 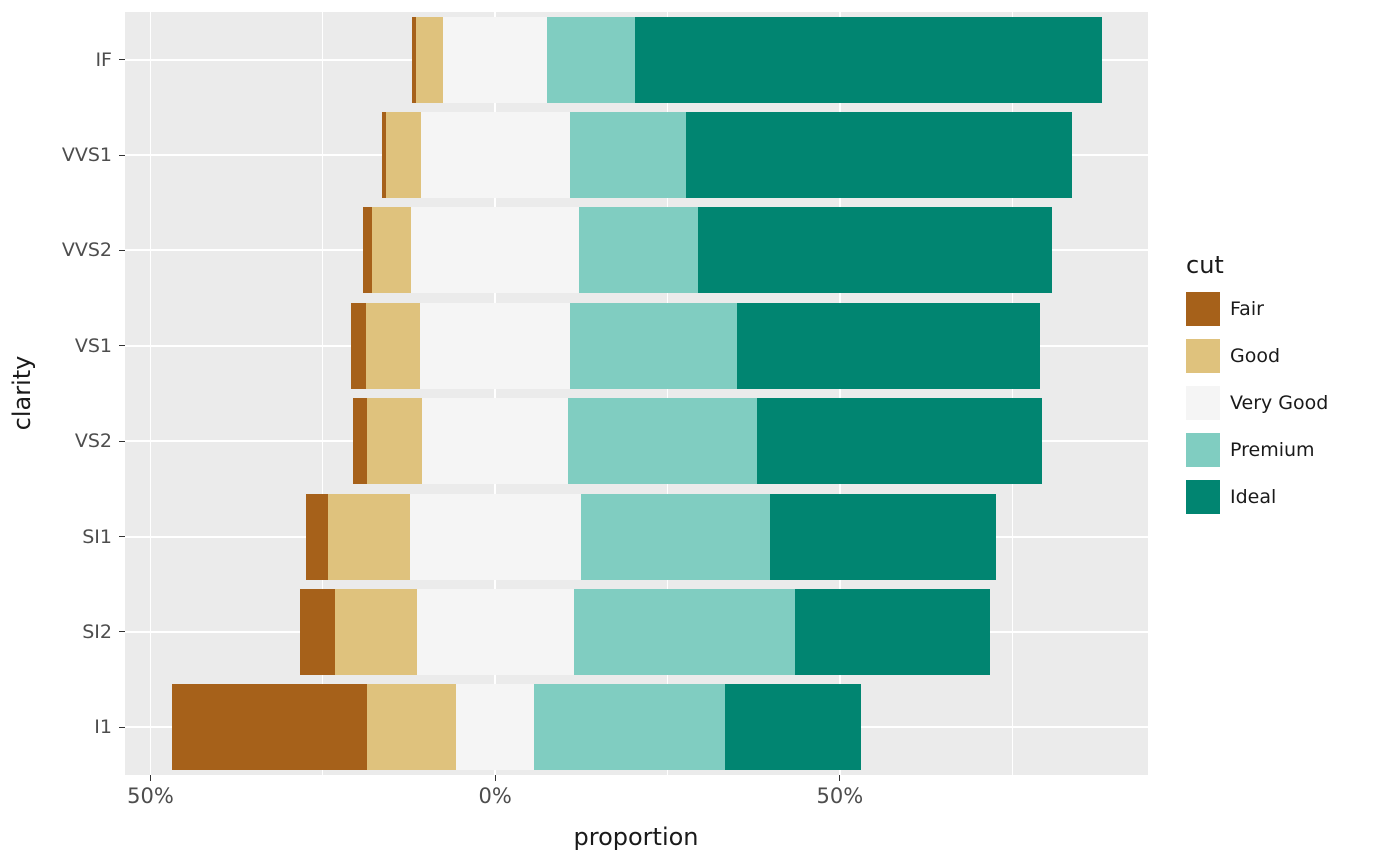 What do you see at coordinates (318, 632) in the screenshot?
I see `bar-segment-si2-fair` at bounding box center [318, 632].